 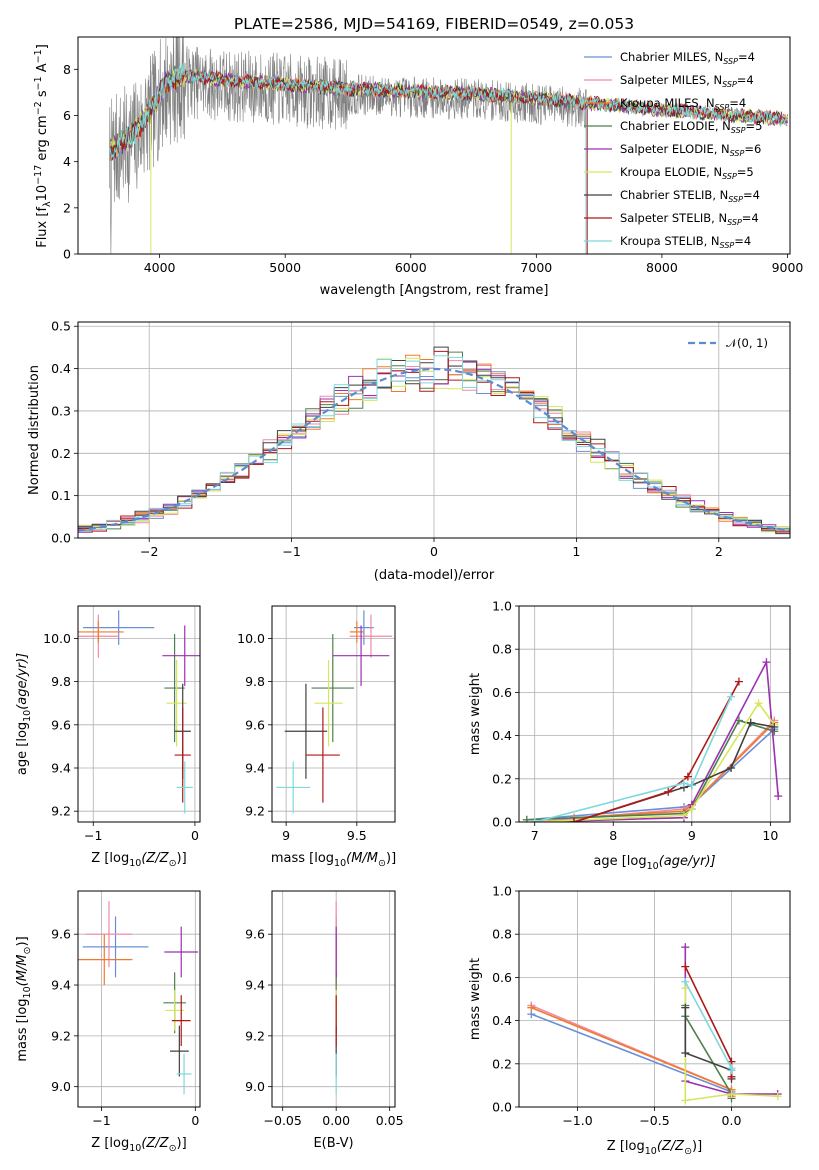 I want to click on residuals-y-axis-label: Normed distribution, so click(x=34, y=430).